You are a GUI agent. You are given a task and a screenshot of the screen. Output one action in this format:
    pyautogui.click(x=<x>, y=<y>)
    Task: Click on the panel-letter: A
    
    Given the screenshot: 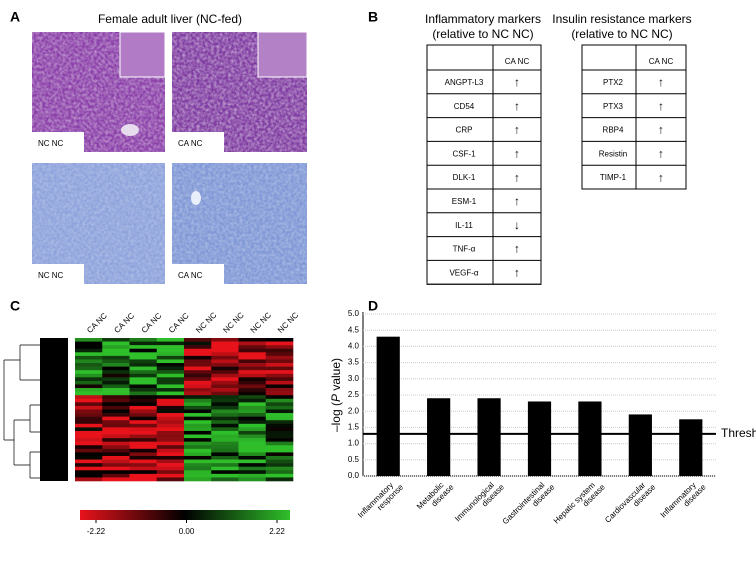 What is the action you would take?
    pyautogui.click(x=15, y=17)
    